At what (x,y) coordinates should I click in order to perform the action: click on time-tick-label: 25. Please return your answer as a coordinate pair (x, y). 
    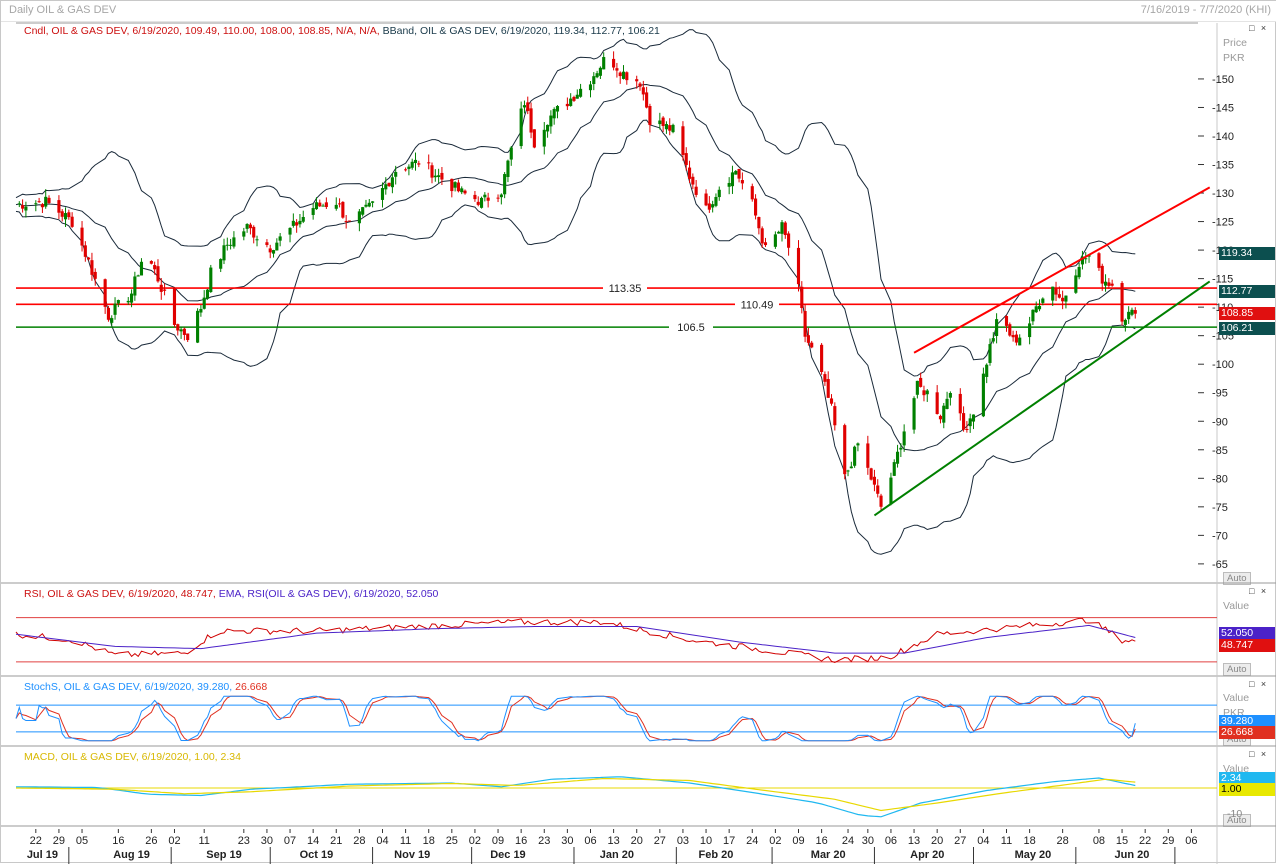
    Looking at the image, I should click on (452, 841).